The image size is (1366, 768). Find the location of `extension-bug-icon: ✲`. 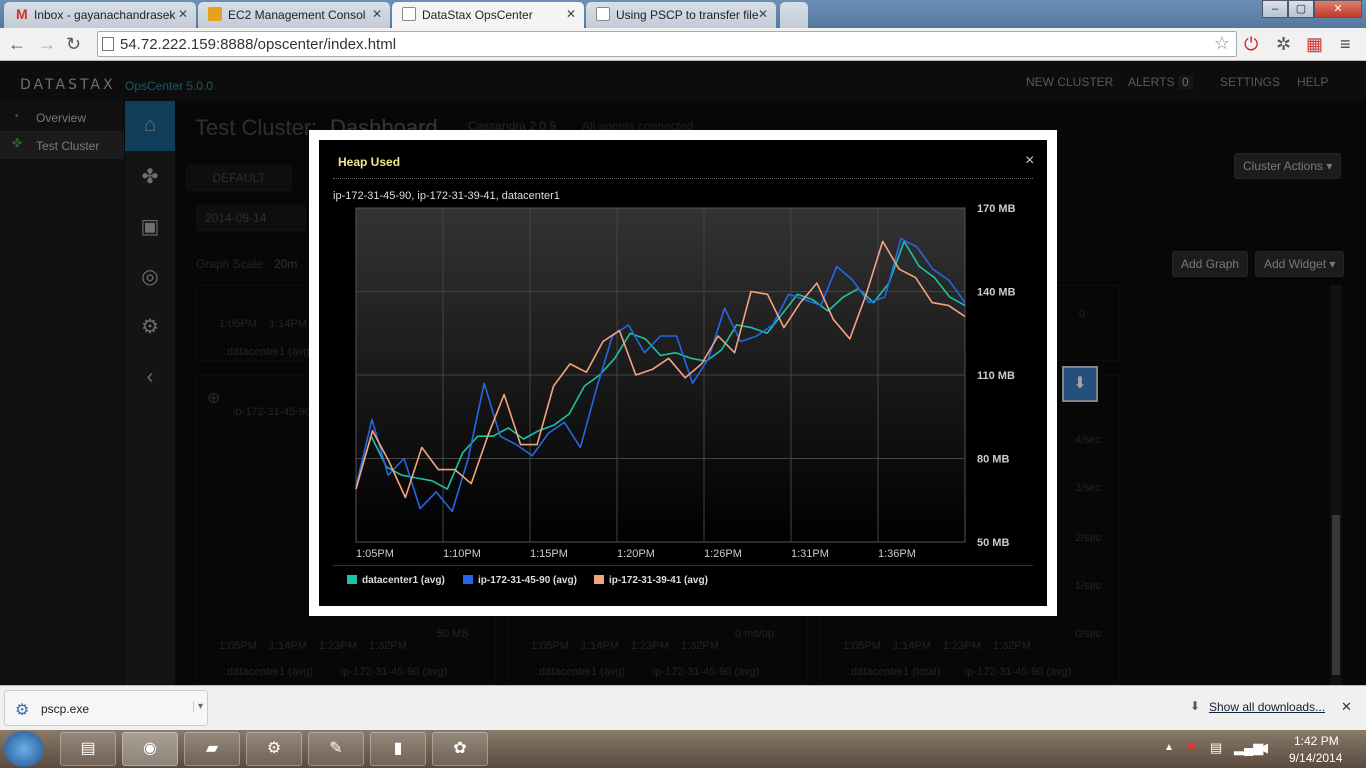

extension-bug-icon: ✲ is located at coordinates (1284, 44).